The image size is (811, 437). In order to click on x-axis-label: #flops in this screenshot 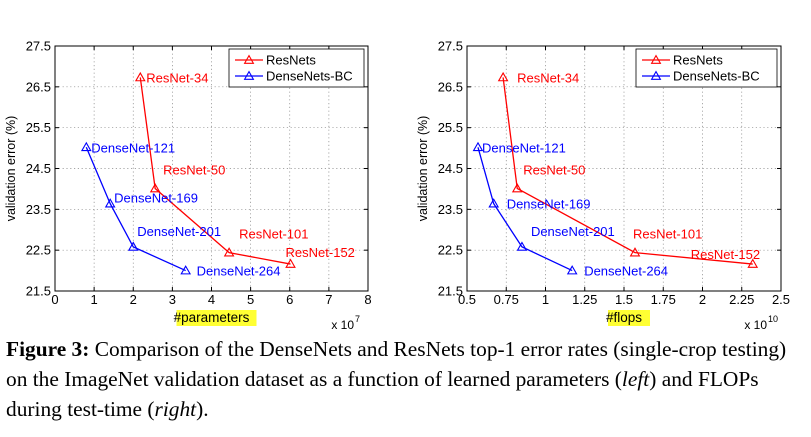, I will do `click(624, 317)`.